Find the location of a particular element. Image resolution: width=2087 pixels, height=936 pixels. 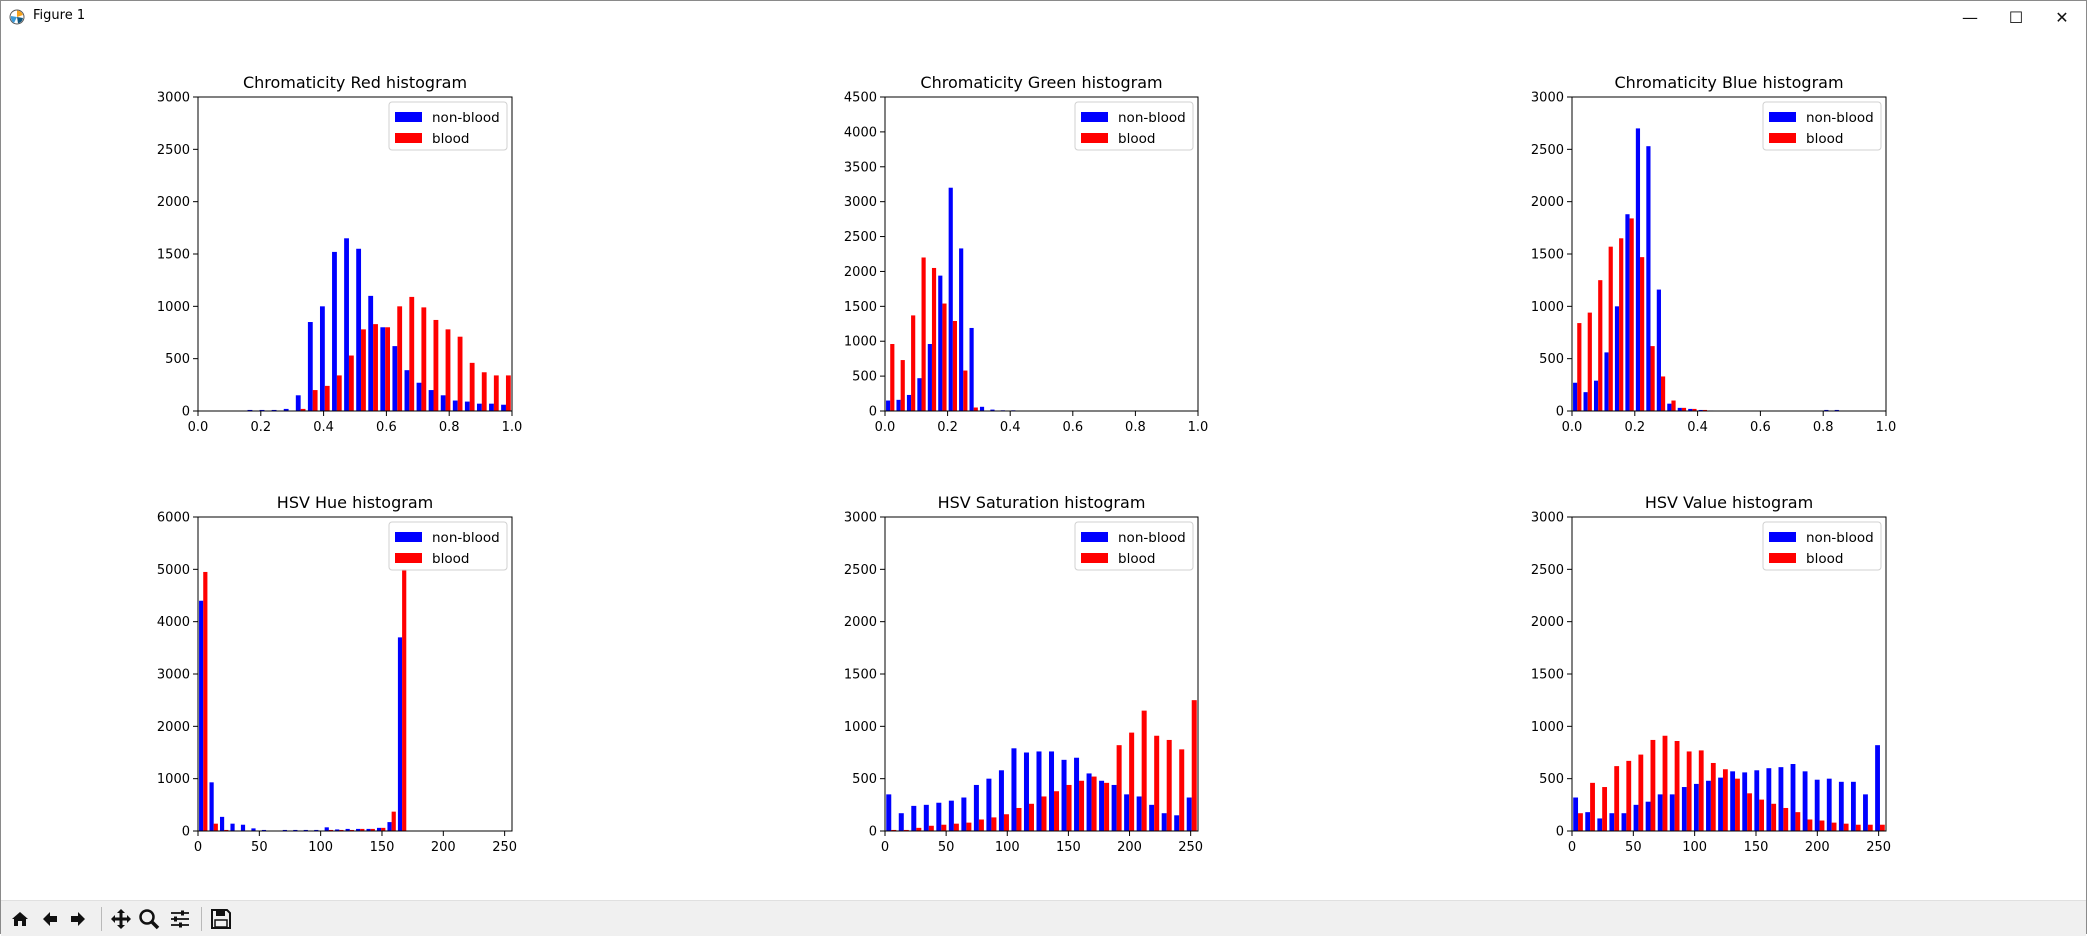

y-tick-label: 0 is located at coordinates (186, 412).